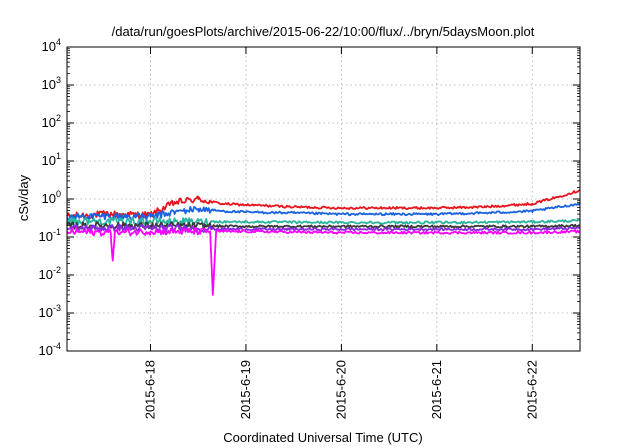  I want to click on x-tick-label: 2015-6-18, so click(150, 389).